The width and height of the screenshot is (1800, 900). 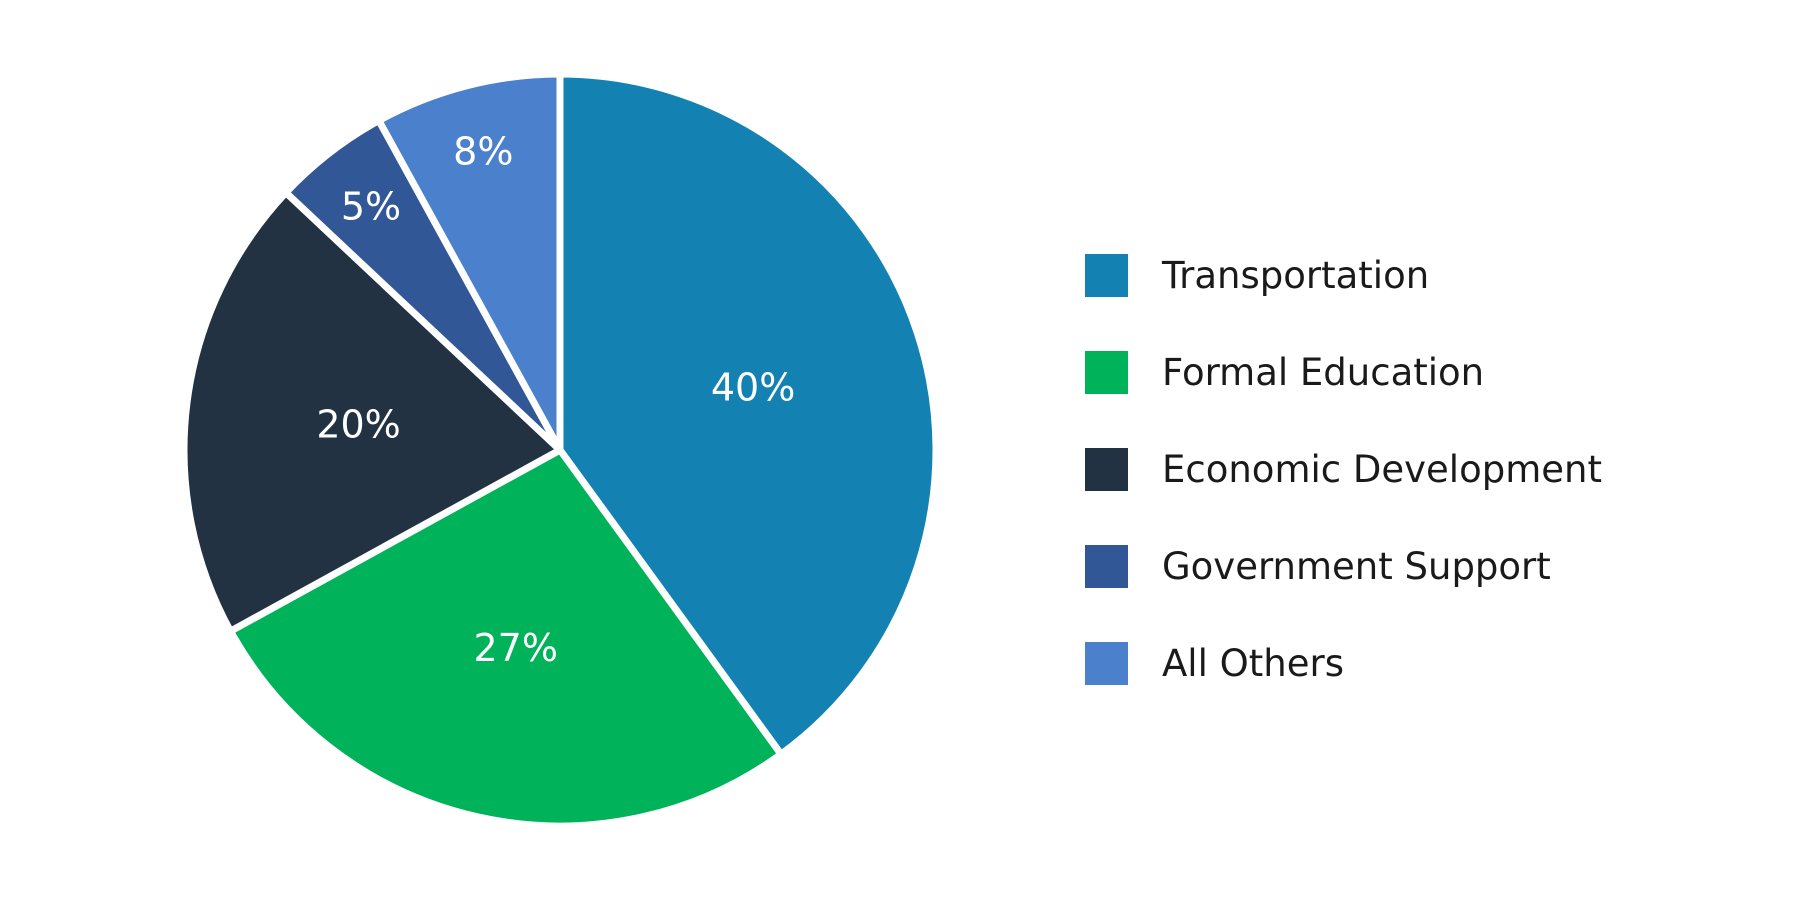 What do you see at coordinates (1382, 469) in the screenshot?
I see `legend-label-economic-development: Economic Development` at bounding box center [1382, 469].